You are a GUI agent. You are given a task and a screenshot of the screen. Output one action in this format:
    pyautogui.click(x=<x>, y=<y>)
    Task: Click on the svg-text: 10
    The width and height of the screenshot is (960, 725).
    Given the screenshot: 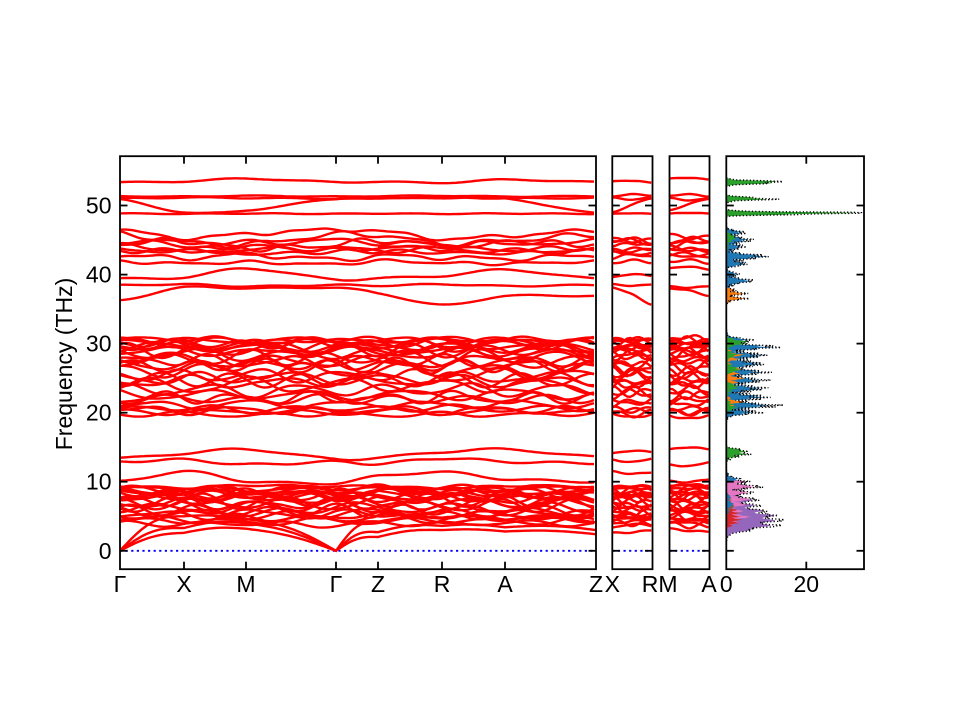 What is the action you would take?
    pyautogui.click(x=99, y=482)
    